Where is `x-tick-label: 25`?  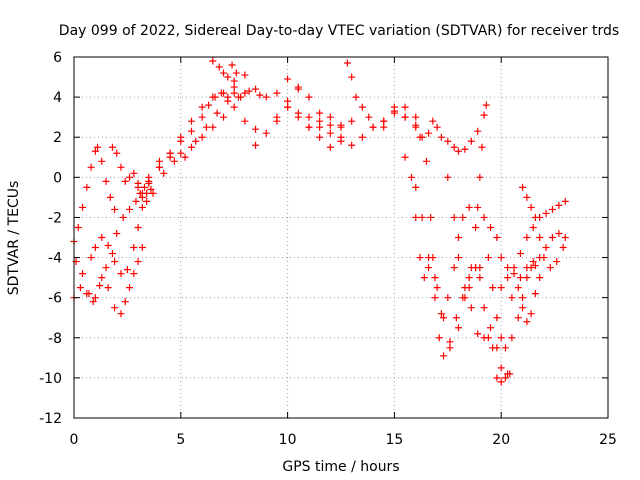
x-tick-label: 25 is located at coordinates (608, 440).